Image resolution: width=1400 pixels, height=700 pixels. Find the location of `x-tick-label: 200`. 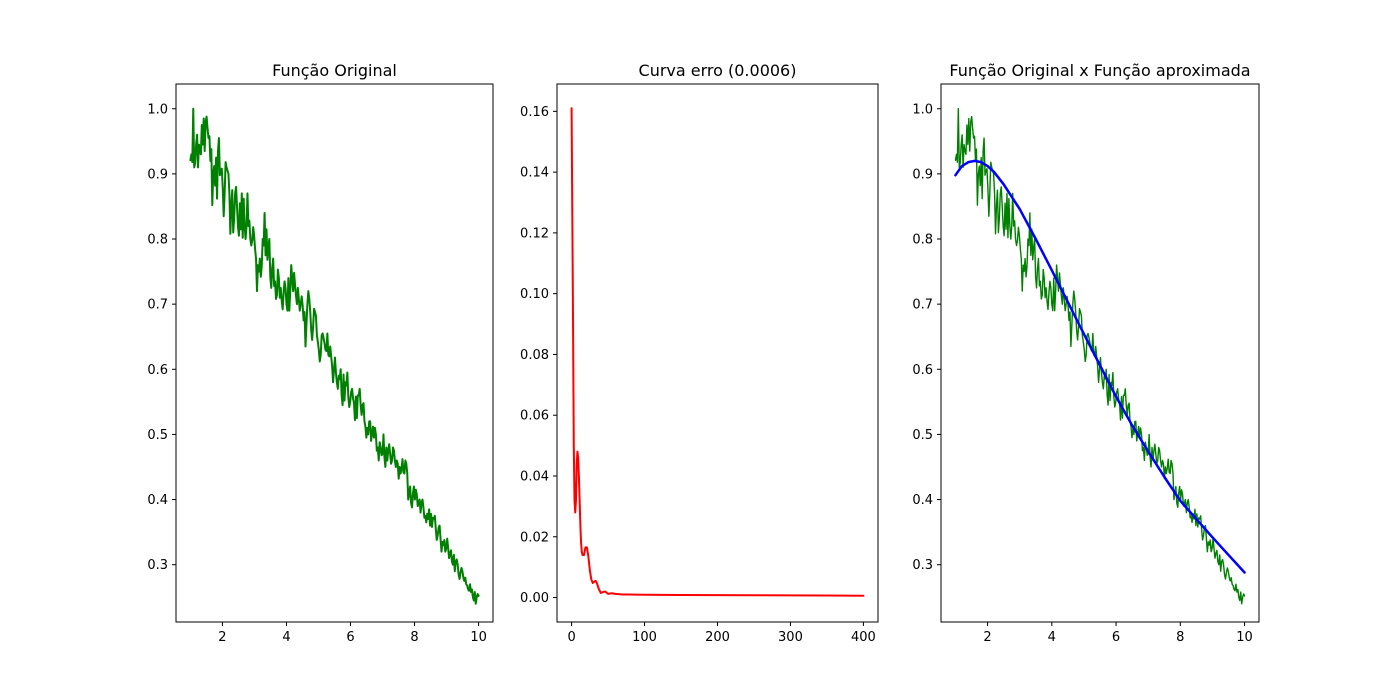

x-tick-label: 200 is located at coordinates (717, 637).